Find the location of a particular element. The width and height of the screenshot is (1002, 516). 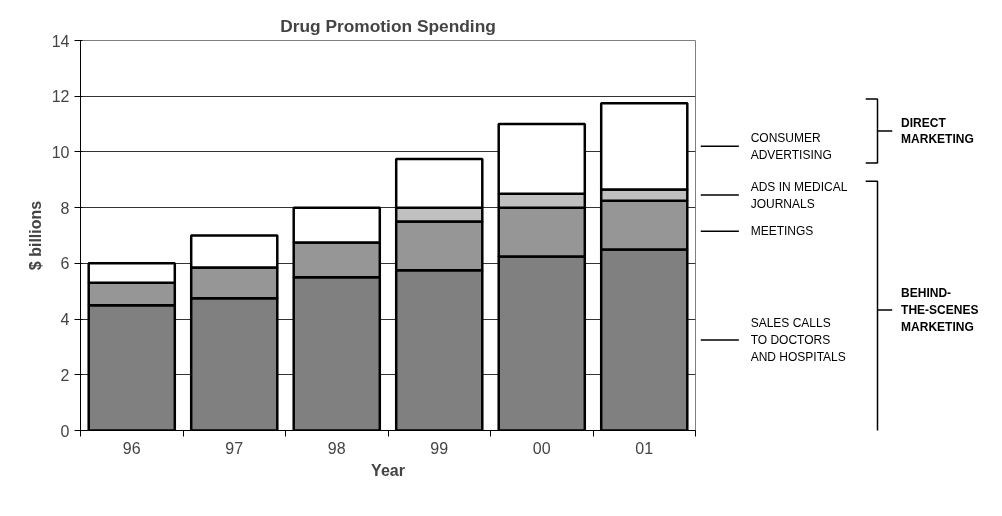

y-tick-label: 0 is located at coordinates (65, 431).